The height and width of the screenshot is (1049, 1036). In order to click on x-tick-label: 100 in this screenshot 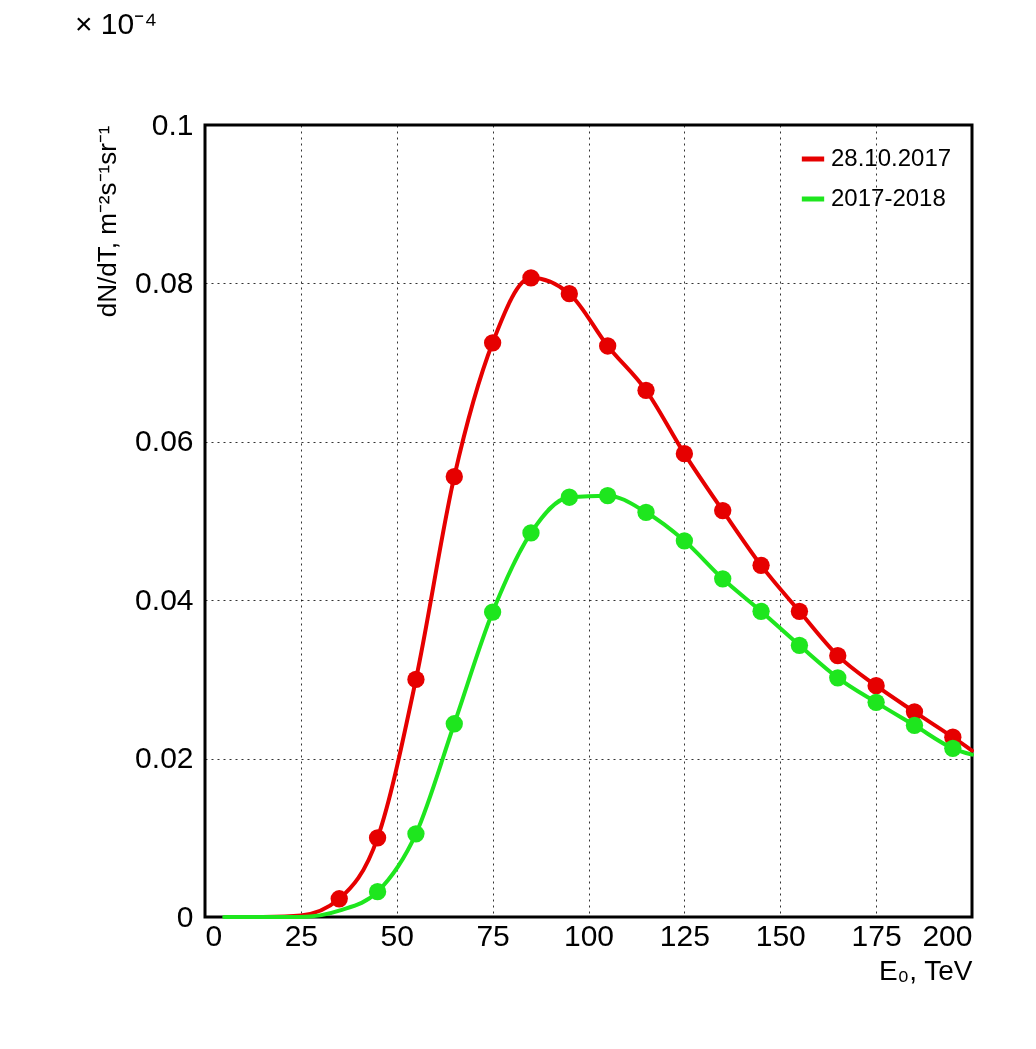, I will do `click(589, 935)`.